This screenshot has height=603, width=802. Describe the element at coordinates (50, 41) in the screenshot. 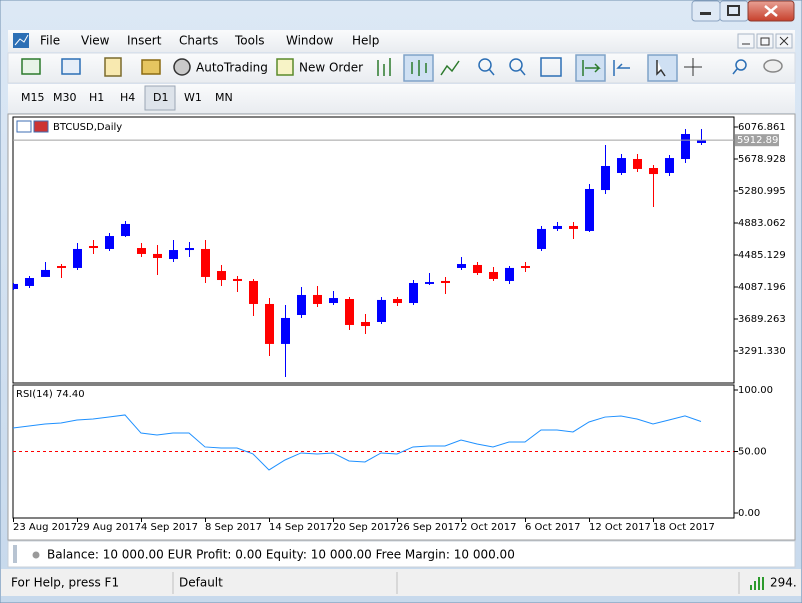

I see `menu-item: File` at that location.